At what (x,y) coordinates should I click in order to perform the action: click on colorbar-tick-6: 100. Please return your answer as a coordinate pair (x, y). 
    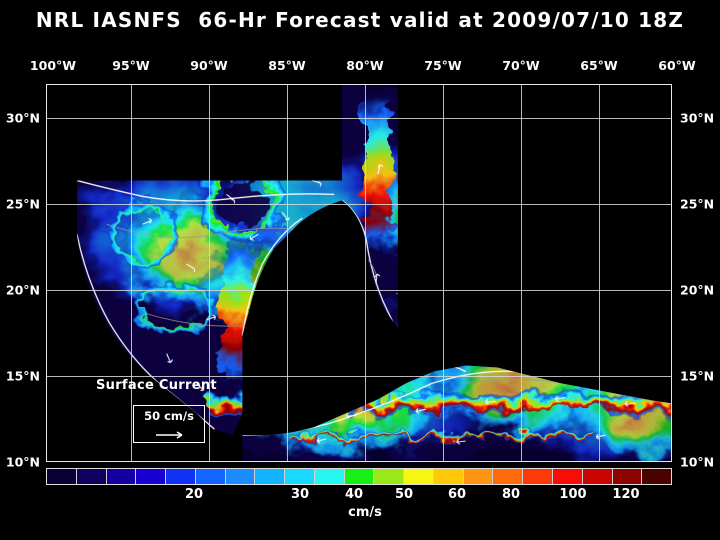
    Looking at the image, I should click on (573, 494).